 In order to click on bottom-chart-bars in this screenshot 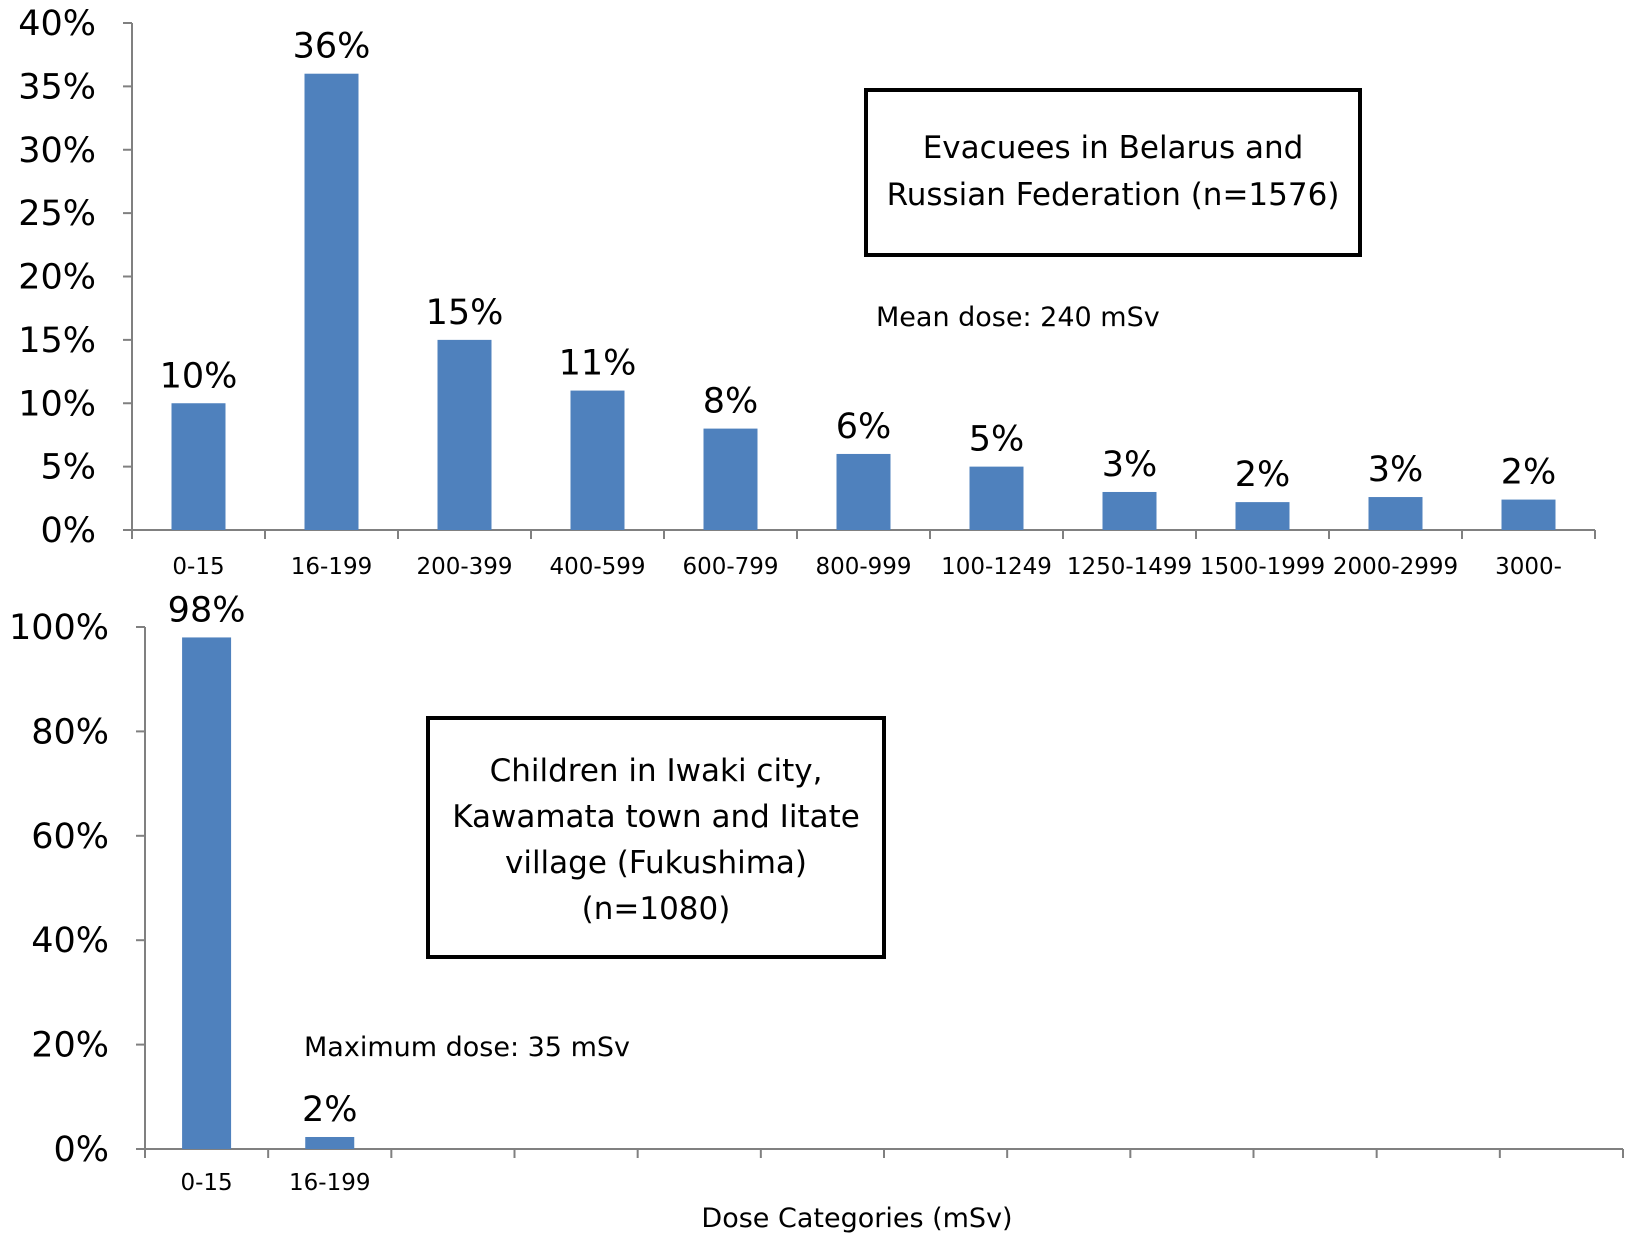, I will do `click(268, 893)`.